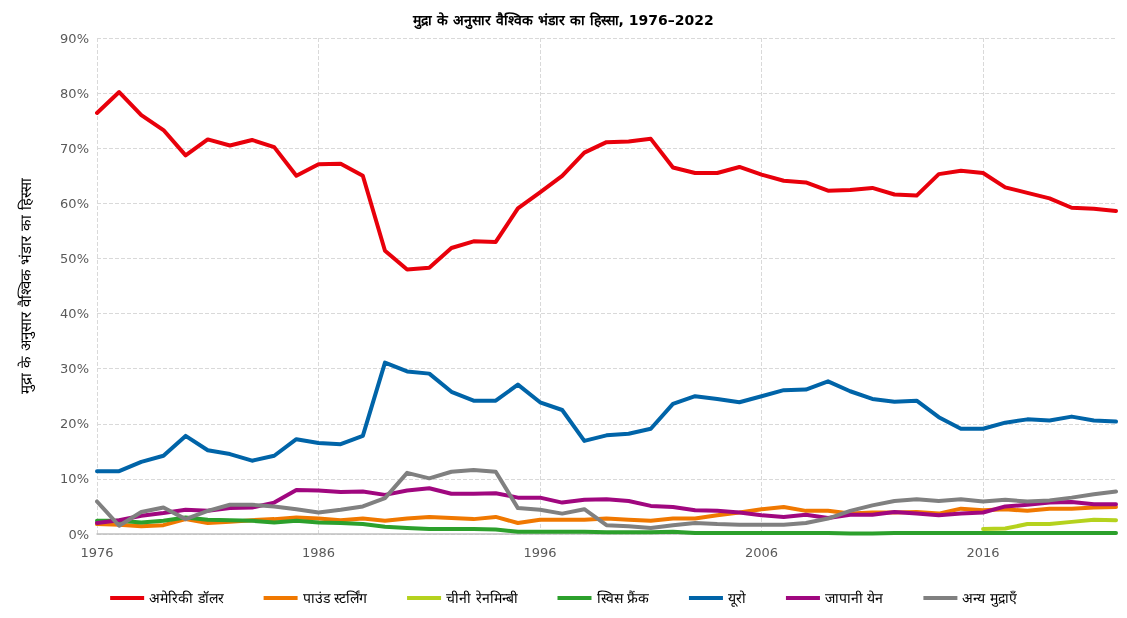 The width and height of the screenshot is (1127, 618). I want to click on x-tick-label: 1996, so click(540, 552).